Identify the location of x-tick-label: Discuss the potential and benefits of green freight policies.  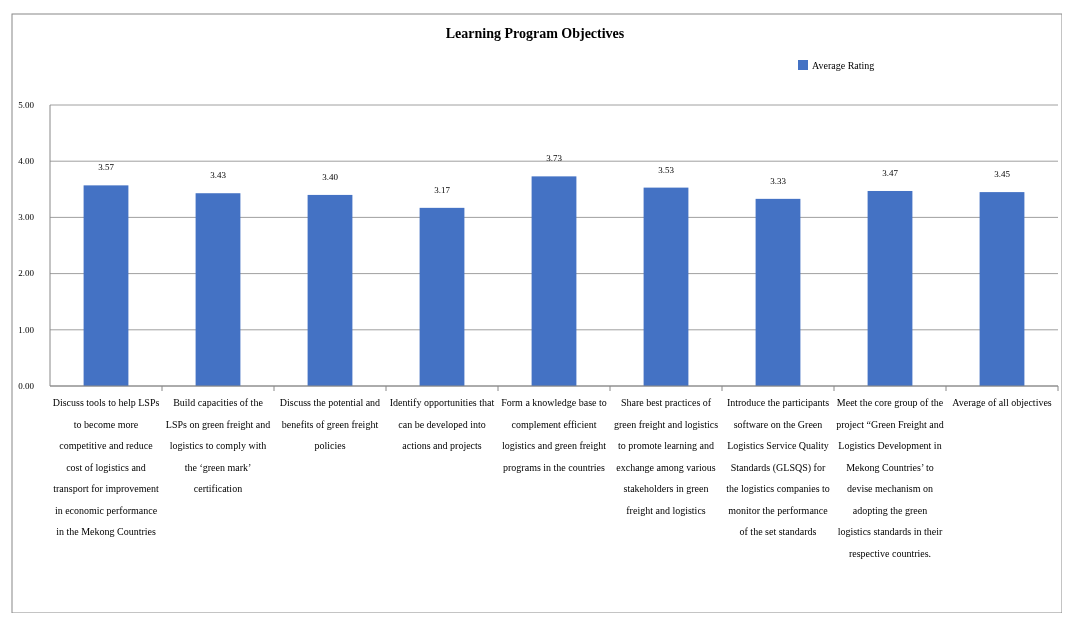
(330, 424).